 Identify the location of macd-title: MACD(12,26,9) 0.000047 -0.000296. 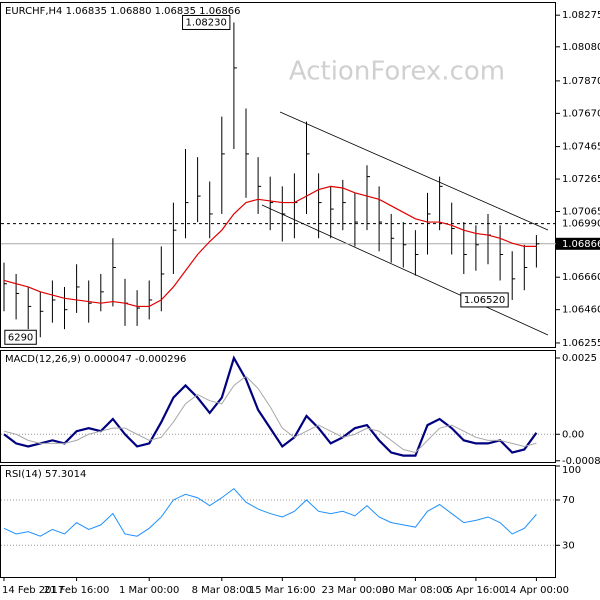
(95, 359).